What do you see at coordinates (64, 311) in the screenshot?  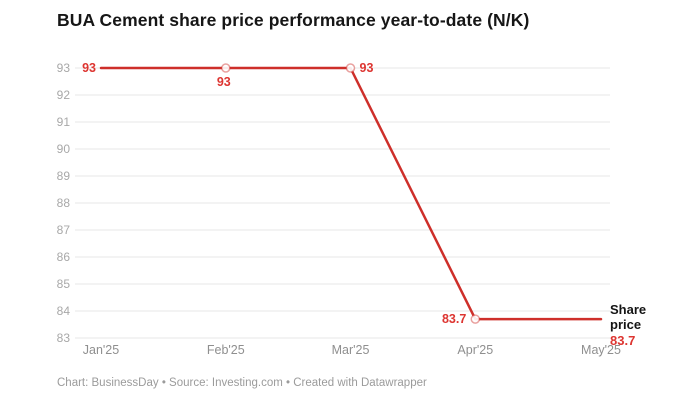 I see `y-tick-label: 84` at bounding box center [64, 311].